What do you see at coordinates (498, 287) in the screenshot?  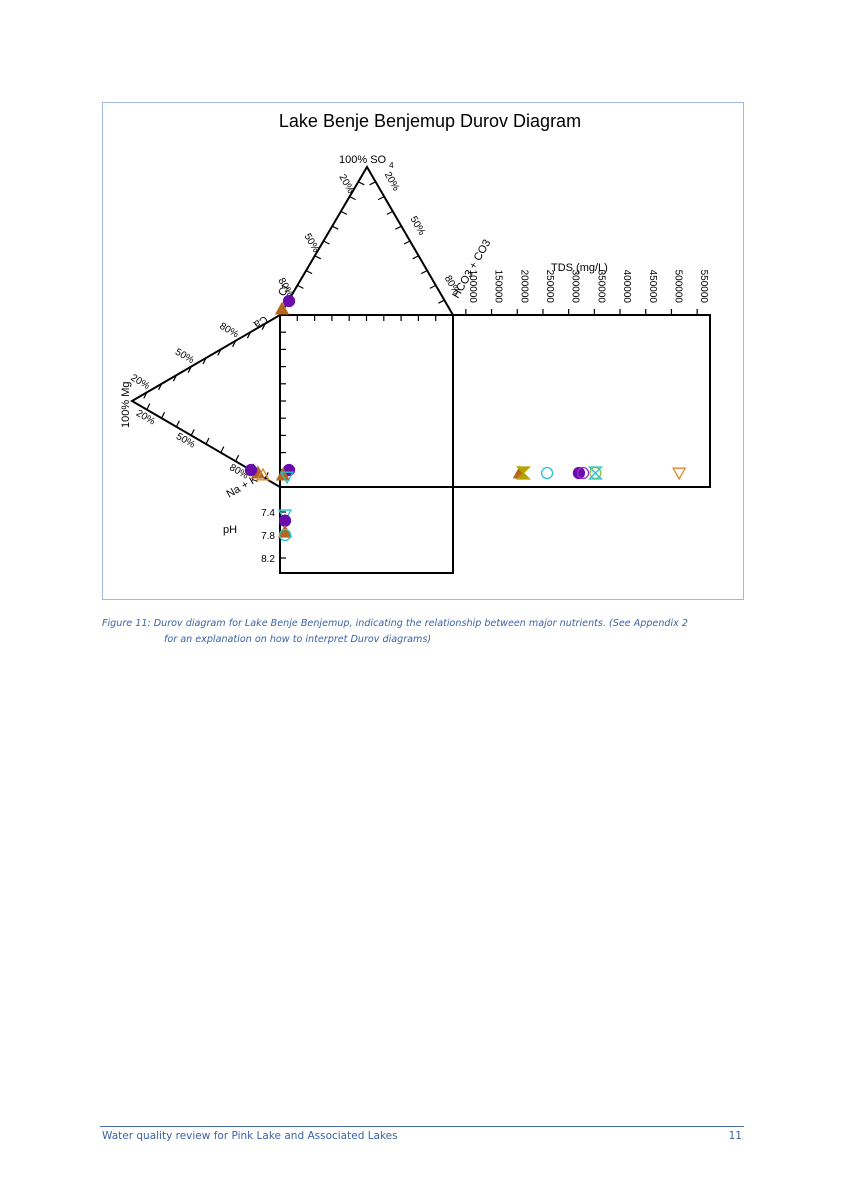 I see `tds-tick-label: 150000` at bounding box center [498, 287].